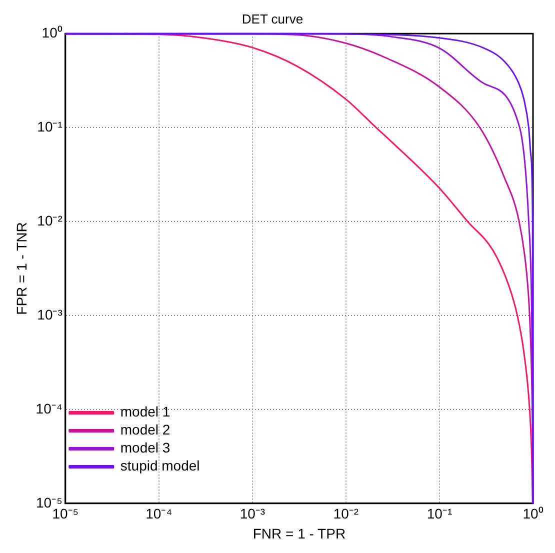 The height and width of the screenshot is (553, 555). What do you see at coordinates (145, 448) in the screenshot?
I see `legend-label: model 3` at bounding box center [145, 448].